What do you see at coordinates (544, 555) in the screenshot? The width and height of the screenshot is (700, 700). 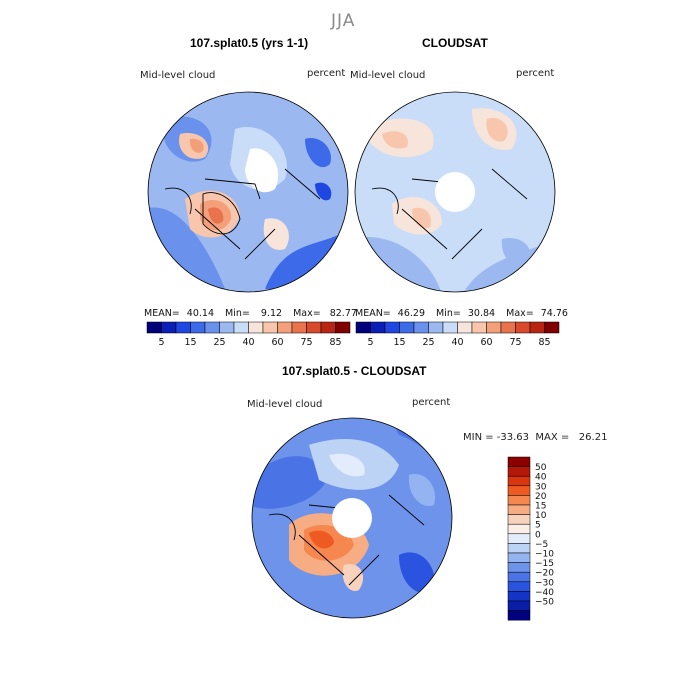 I see `colorbar-tick-label: −10` at bounding box center [544, 555].